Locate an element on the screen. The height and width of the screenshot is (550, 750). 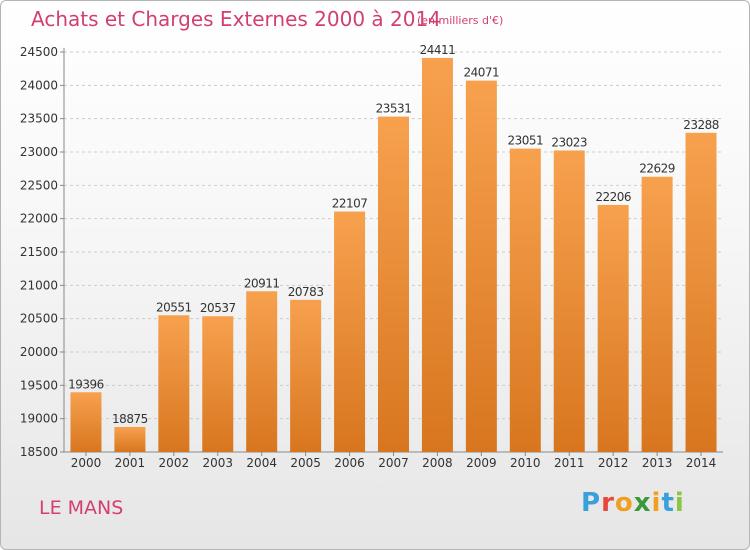
x-tick-label: 2000 is located at coordinates (86, 463).